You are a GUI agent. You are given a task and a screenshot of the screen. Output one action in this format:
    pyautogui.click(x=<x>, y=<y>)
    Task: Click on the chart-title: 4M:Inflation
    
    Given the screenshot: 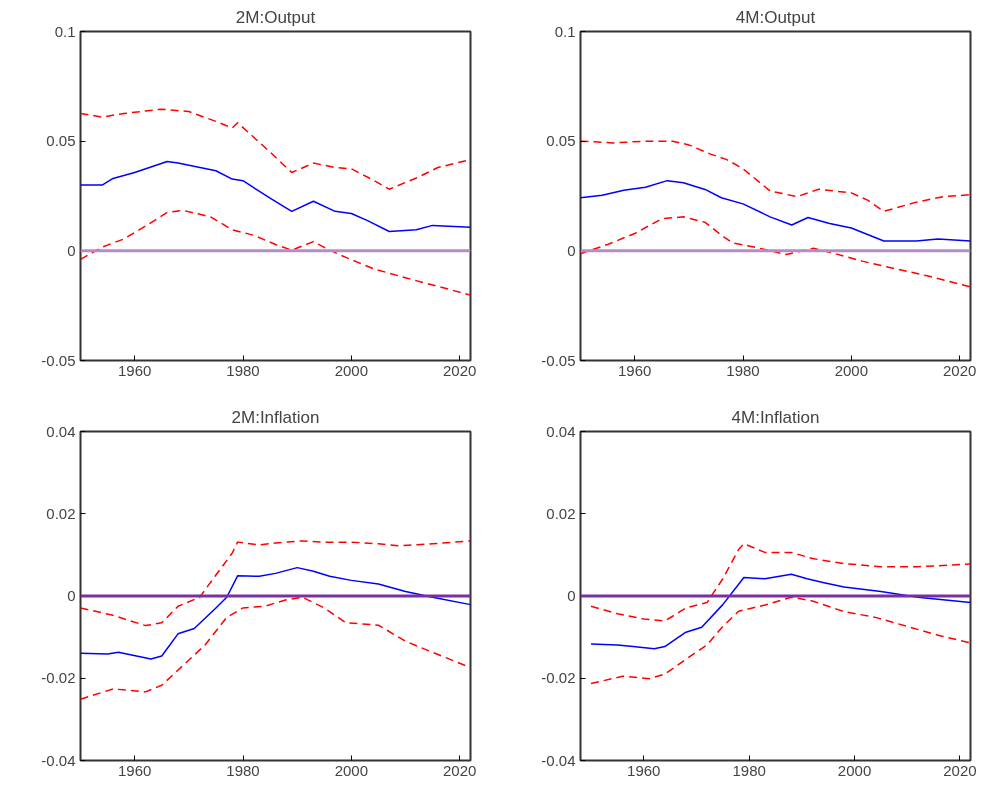 What is the action you would take?
    pyautogui.click(x=775, y=417)
    